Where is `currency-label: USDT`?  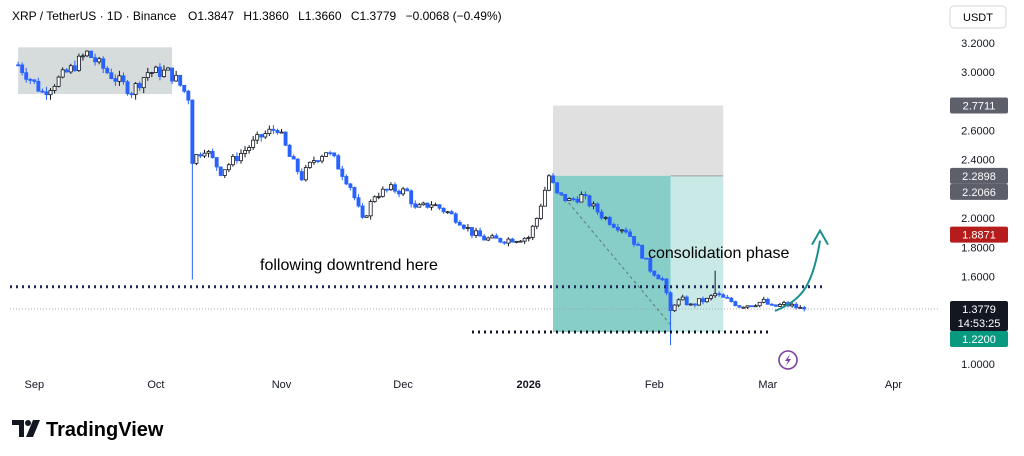
currency-label: USDT is located at coordinates (978, 18).